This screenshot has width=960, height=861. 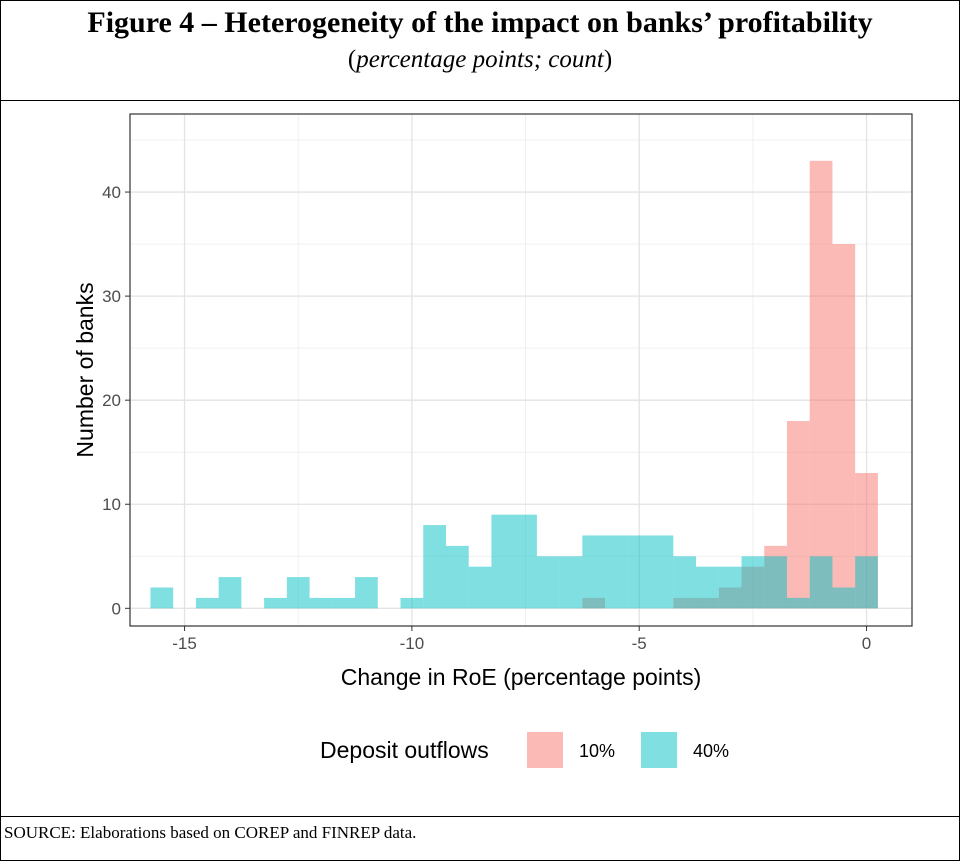 What do you see at coordinates (352, 59) in the screenshot?
I see `subtitle-open-paren: (` at bounding box center [352, 59].